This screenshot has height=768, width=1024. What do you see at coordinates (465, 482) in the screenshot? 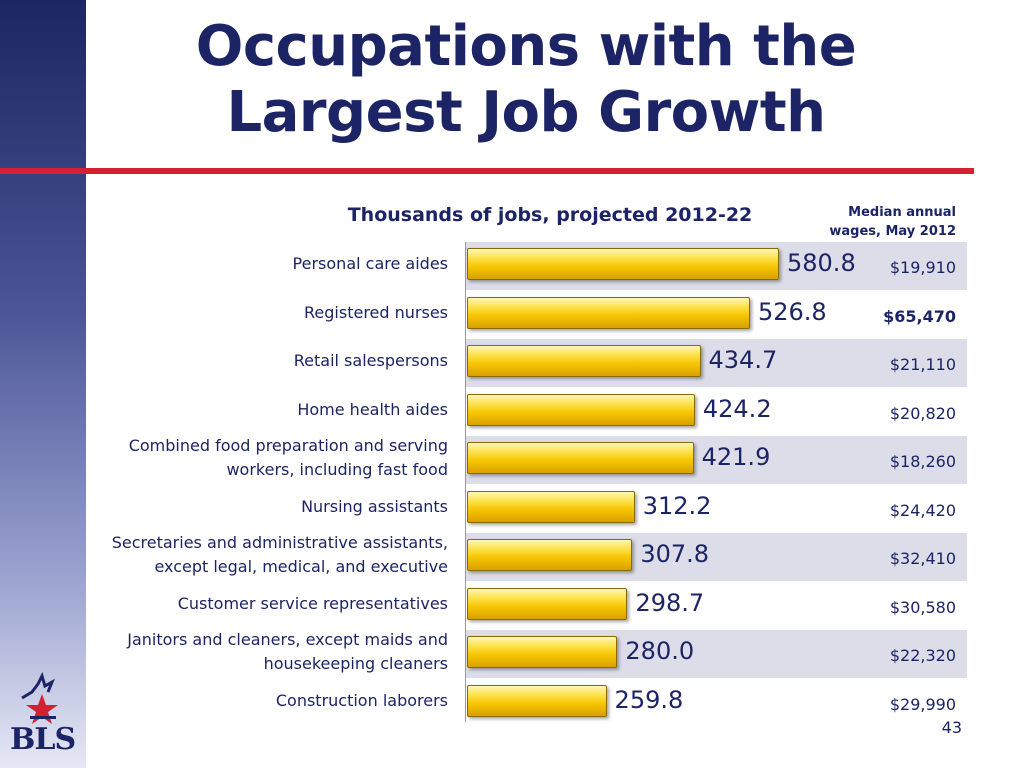
I see `chart-axis-line` at bounding box center [465, 482].